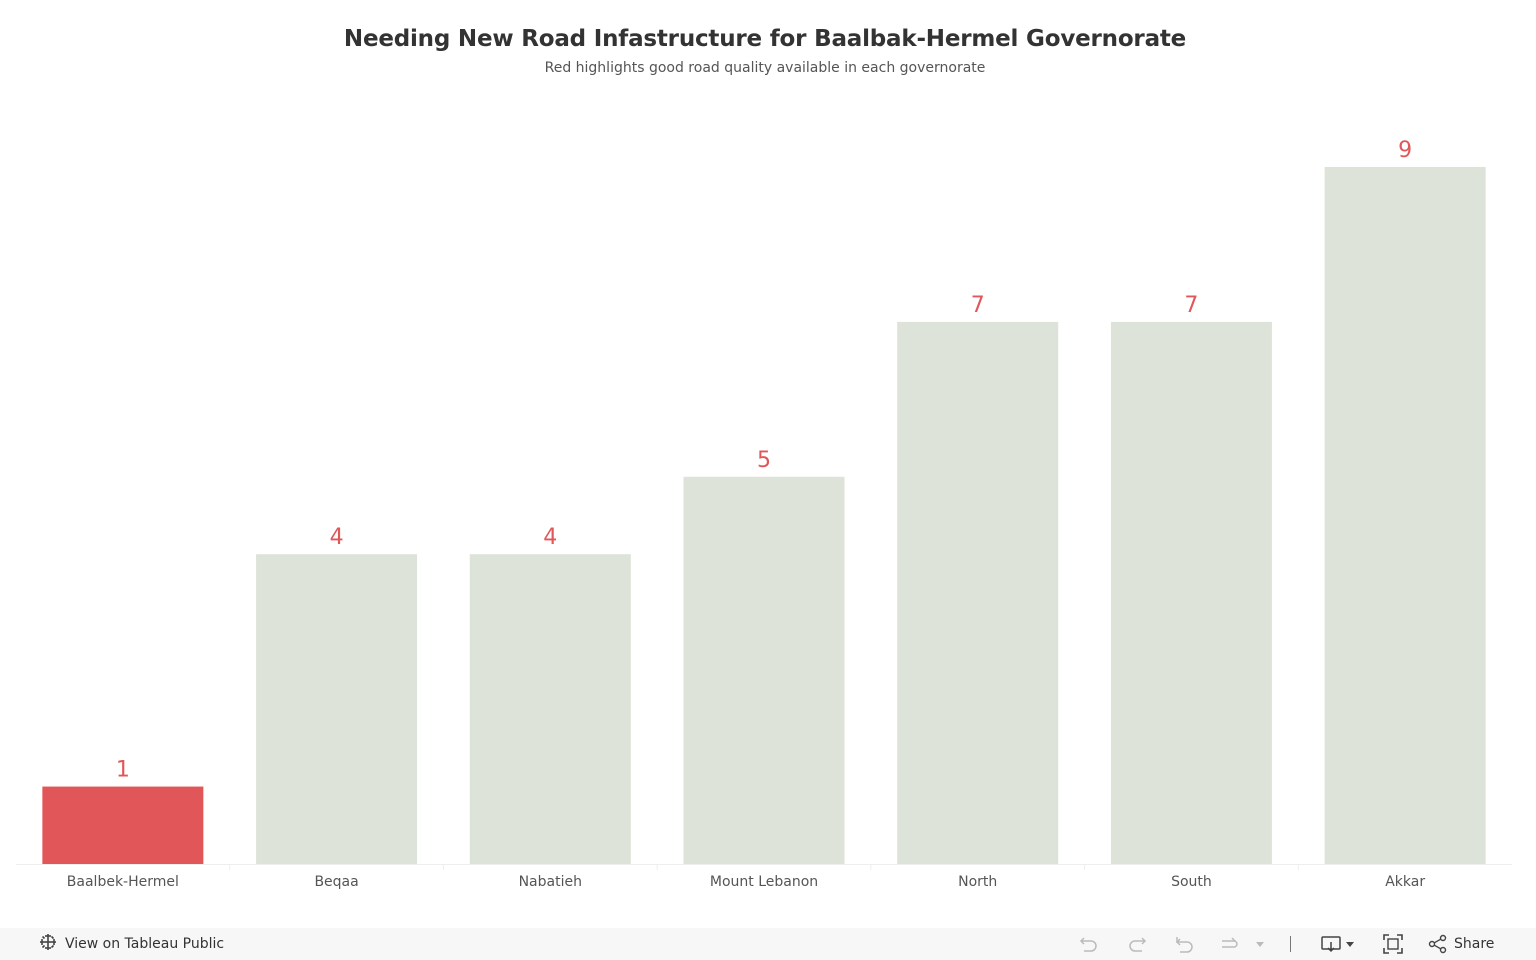 Image resolution: width=1536 pixels, height=960 pixels. What do you see at coordinates (336, 882) in the screenshot?
I see `category-tick-label: Beqaa` at bounding box center [336, 882].